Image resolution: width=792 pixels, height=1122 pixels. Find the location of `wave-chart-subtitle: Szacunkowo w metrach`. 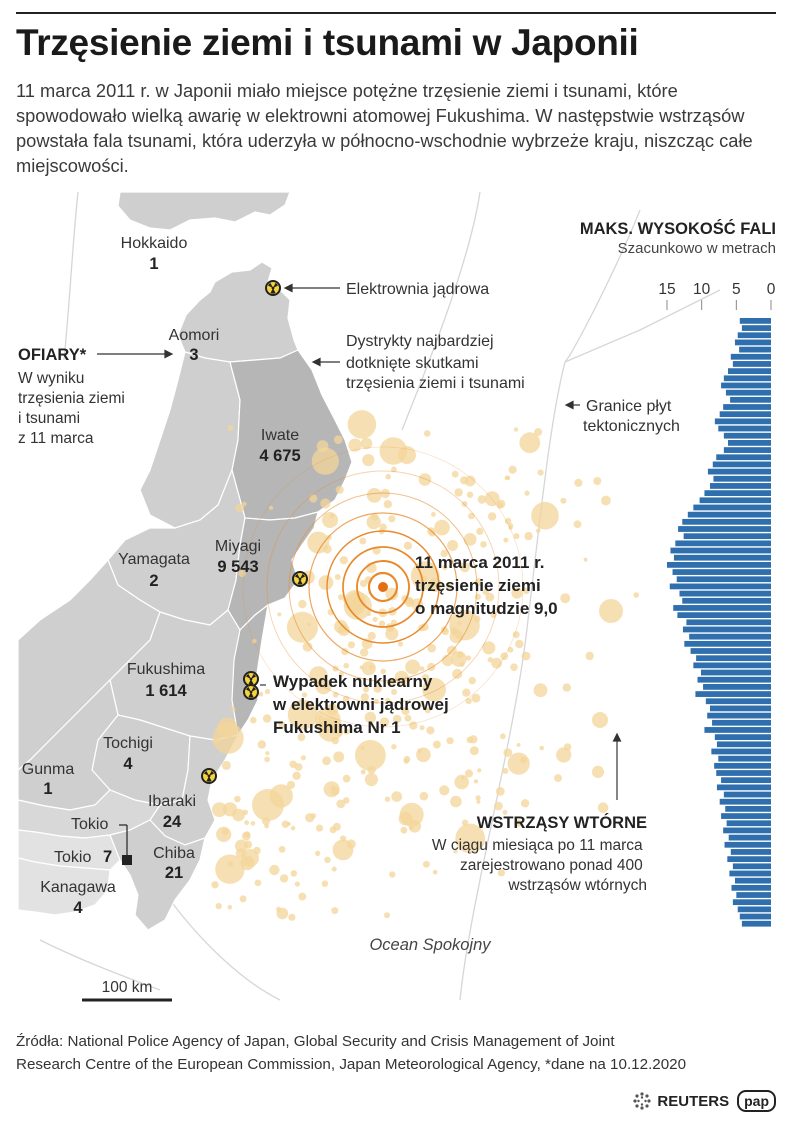

wave-chart-subtitle: Szacunkowo w metrach is located at coordinates (697, 248).